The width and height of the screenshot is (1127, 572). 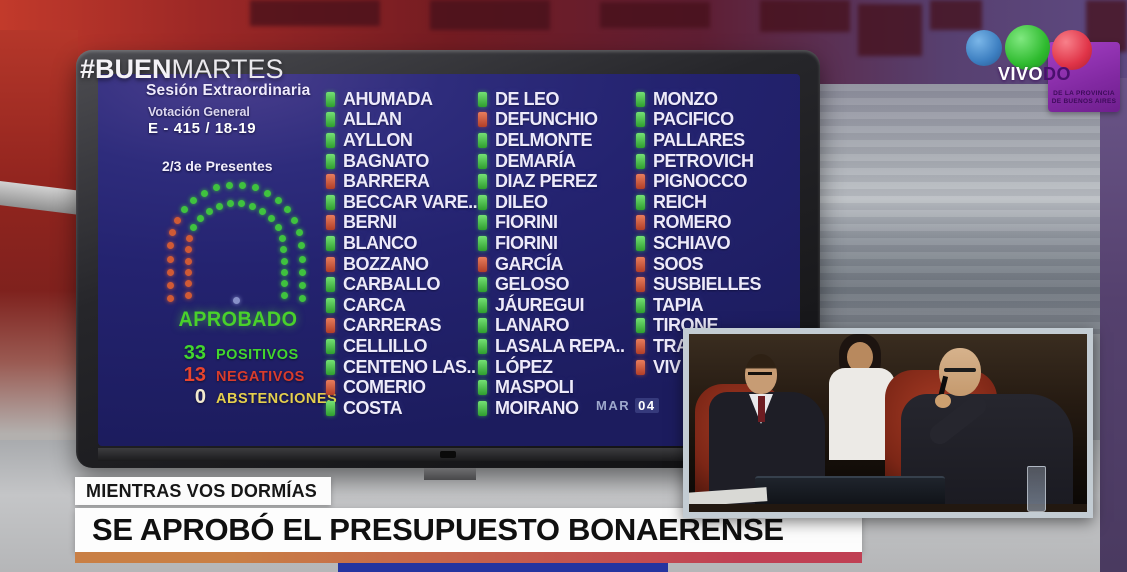 What do you see at coordinates (386, 181) in the screenshot?
I see `legislator-name: BARRERA` at bounding box center [386, 181].